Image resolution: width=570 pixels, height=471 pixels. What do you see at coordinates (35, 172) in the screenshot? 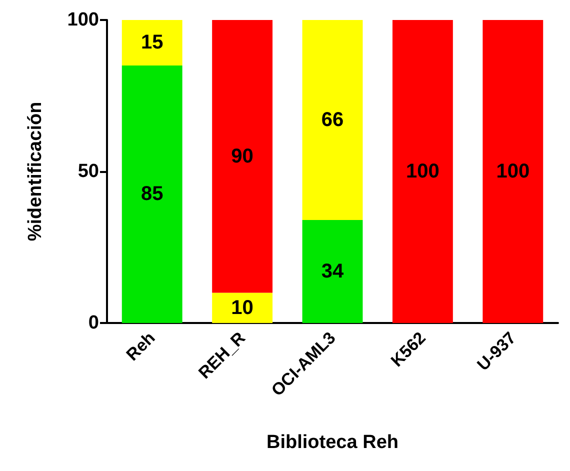
I see `y-axis-title: %identificación` at bounding box center [35, 172].